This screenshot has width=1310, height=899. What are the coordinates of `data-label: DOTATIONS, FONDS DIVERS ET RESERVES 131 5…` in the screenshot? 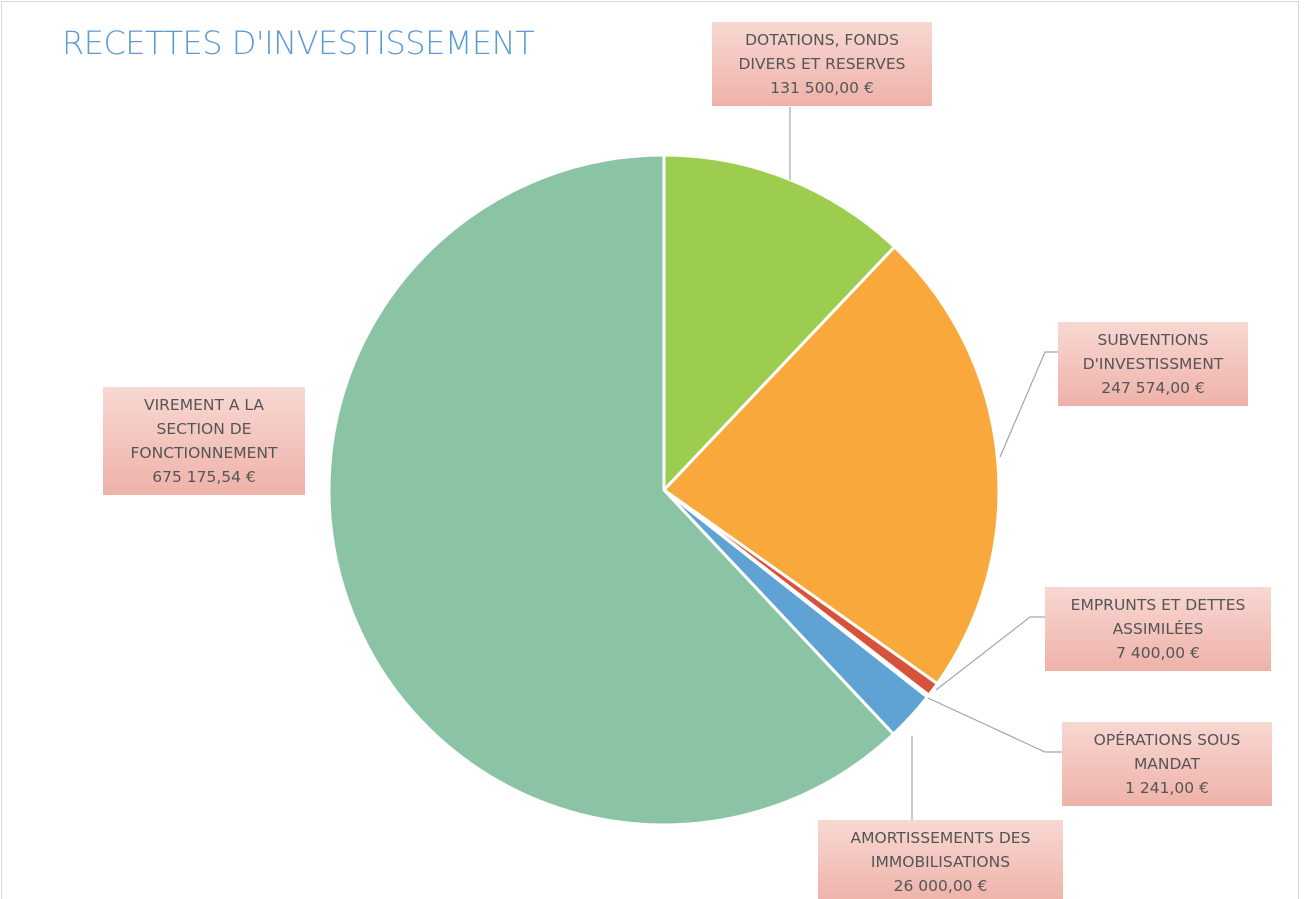 It's located at (822, 64).